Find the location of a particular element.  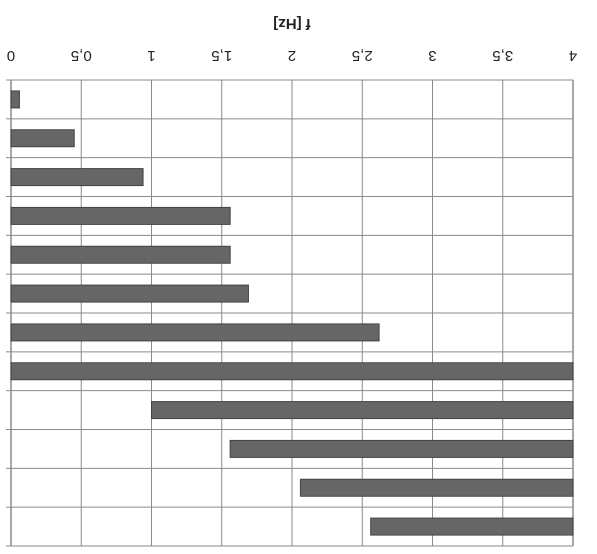

x-tick-label: 1 is located at coordinates (151, 55).